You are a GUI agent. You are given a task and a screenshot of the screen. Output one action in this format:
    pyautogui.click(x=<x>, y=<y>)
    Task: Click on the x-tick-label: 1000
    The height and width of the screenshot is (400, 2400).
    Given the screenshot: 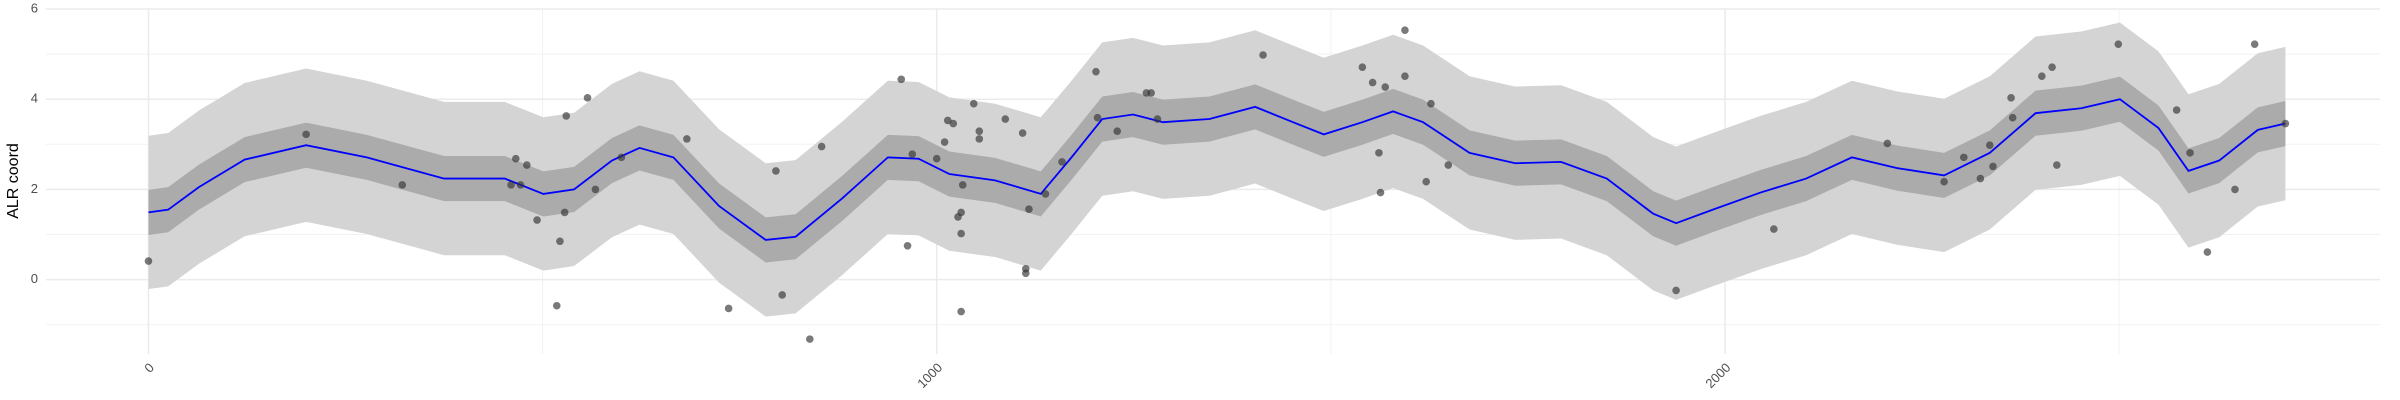 What is the action you would take?
    pyautogui.click(x=929, y=375)
    